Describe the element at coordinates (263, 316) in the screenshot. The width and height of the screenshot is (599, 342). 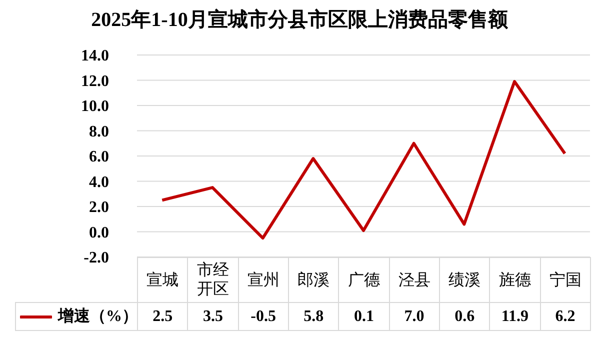
I see `data-label: -0.5` at that location.